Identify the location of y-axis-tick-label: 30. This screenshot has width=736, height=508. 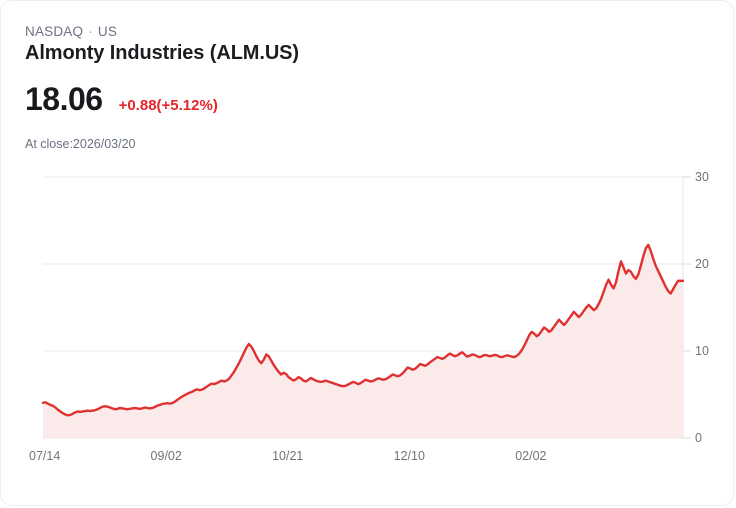
(702, 177).